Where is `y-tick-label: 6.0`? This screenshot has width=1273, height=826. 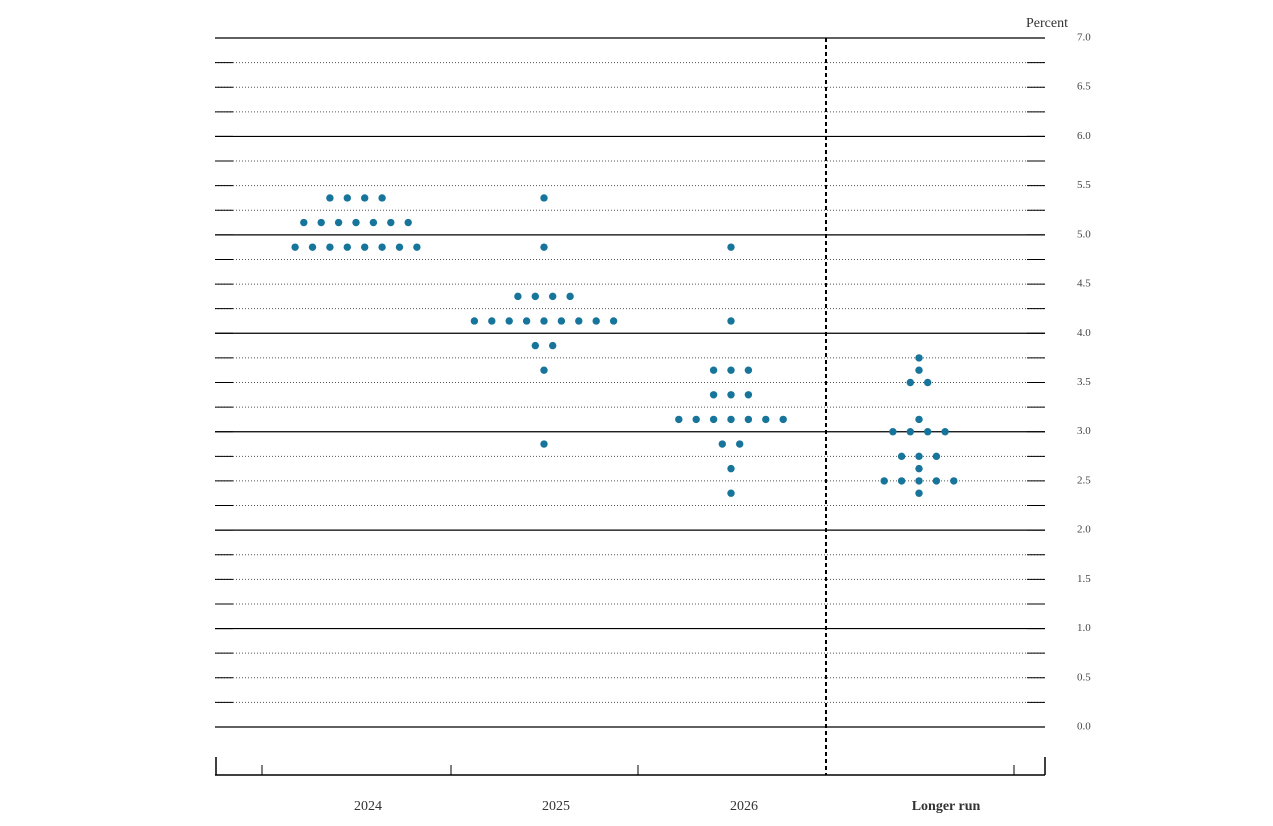
y-tick-label: 6.0 is located at coordinates (1084, 136).